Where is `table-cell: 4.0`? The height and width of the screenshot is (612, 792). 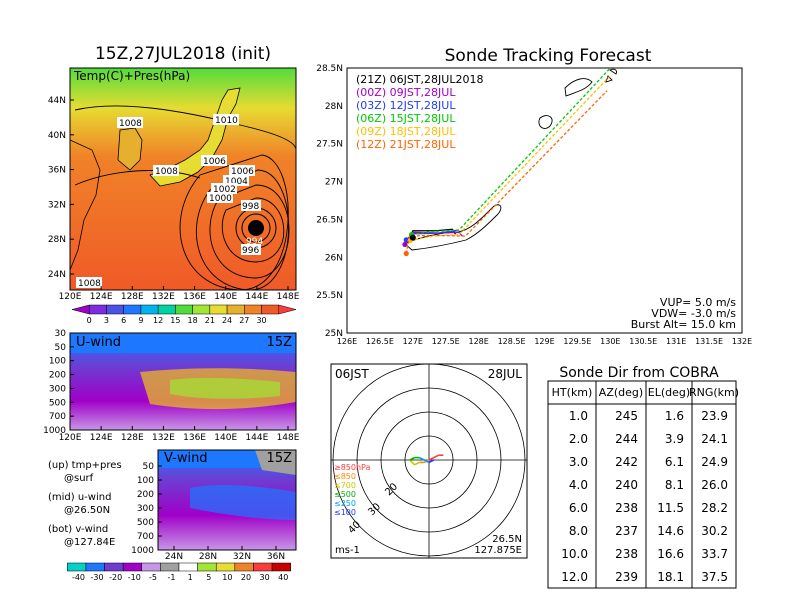
table-cell: 4.0 is located at coordinates (578, 485).